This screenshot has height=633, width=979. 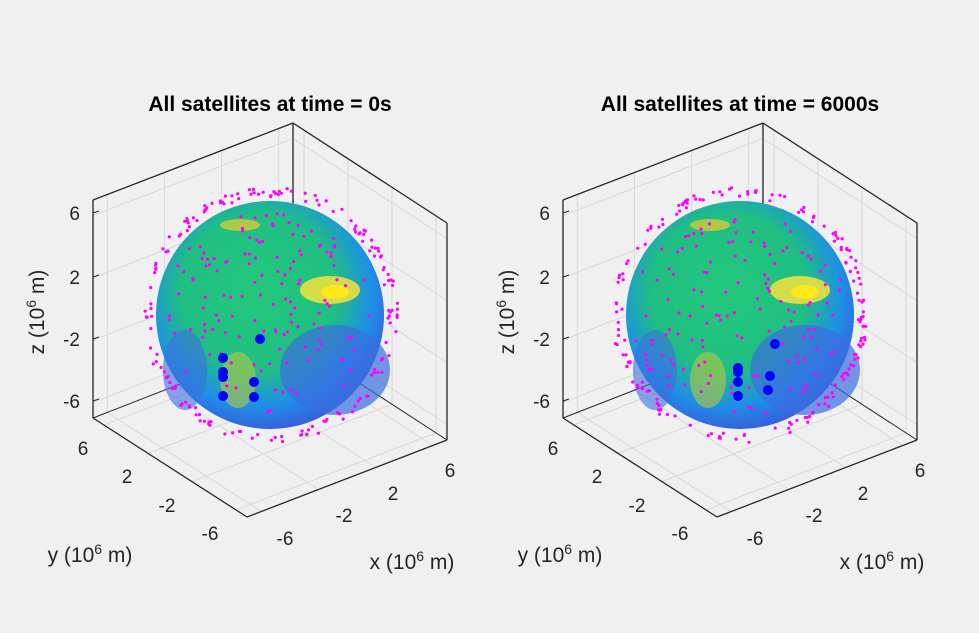 I want to click on y-tick-label: -6, so click(x=210, y=534).